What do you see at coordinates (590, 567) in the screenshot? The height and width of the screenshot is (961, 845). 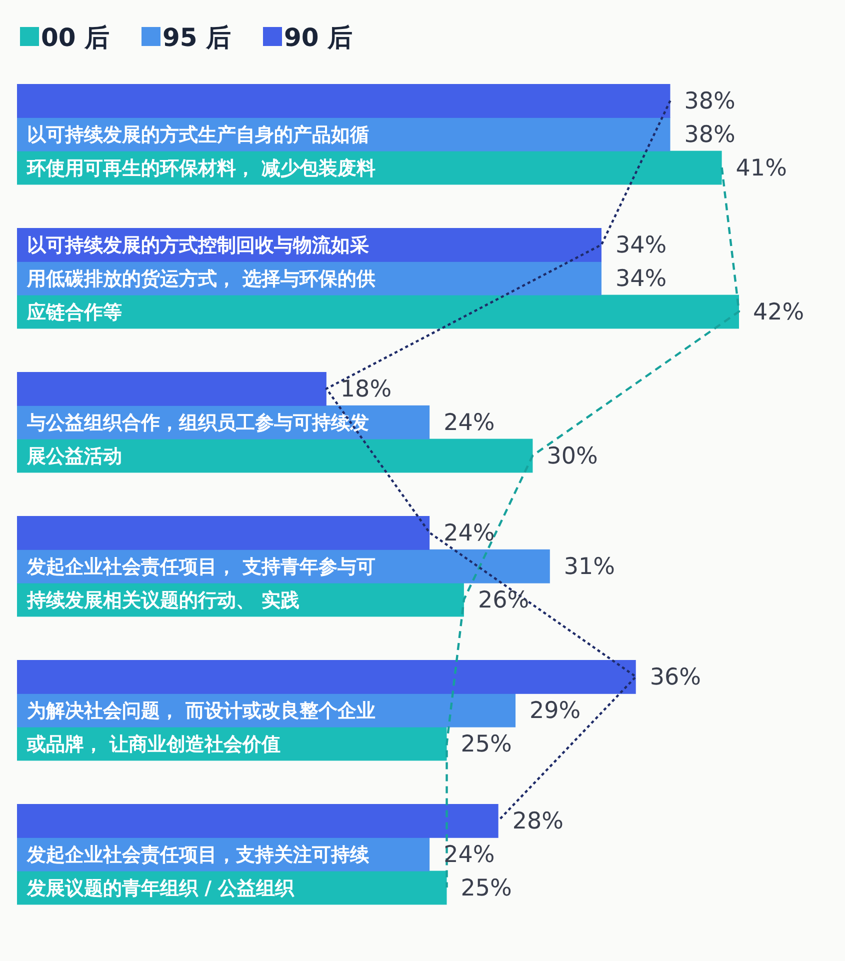 I see `data-label: 31%` at bounding box center [590, 567].